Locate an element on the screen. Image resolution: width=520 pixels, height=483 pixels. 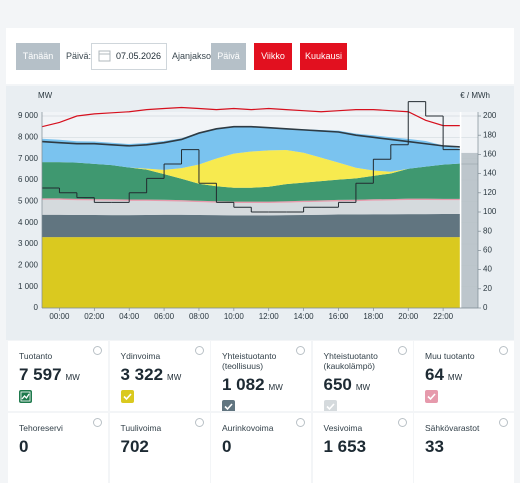
date-value: 07.05.2026 is located at coordinates (139, 56).